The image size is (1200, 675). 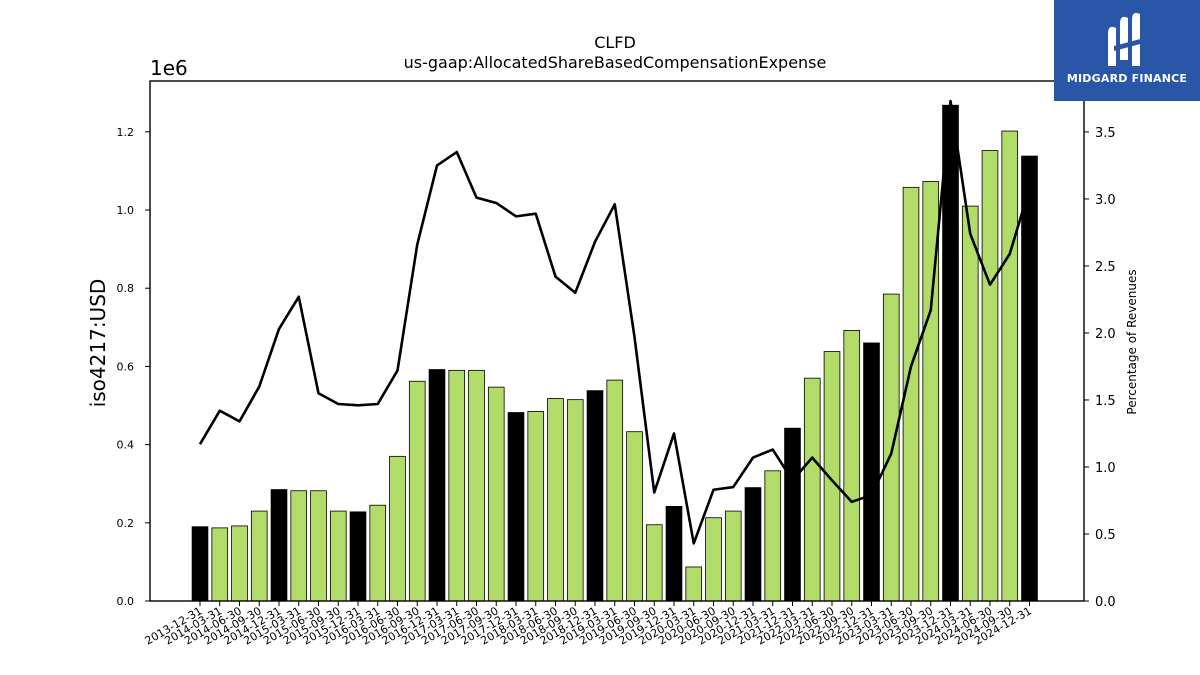 What do you see at coordinates (615, 42) in the screenshot?
I see `chart-title: CLFD` at bounding box center [615, 42].